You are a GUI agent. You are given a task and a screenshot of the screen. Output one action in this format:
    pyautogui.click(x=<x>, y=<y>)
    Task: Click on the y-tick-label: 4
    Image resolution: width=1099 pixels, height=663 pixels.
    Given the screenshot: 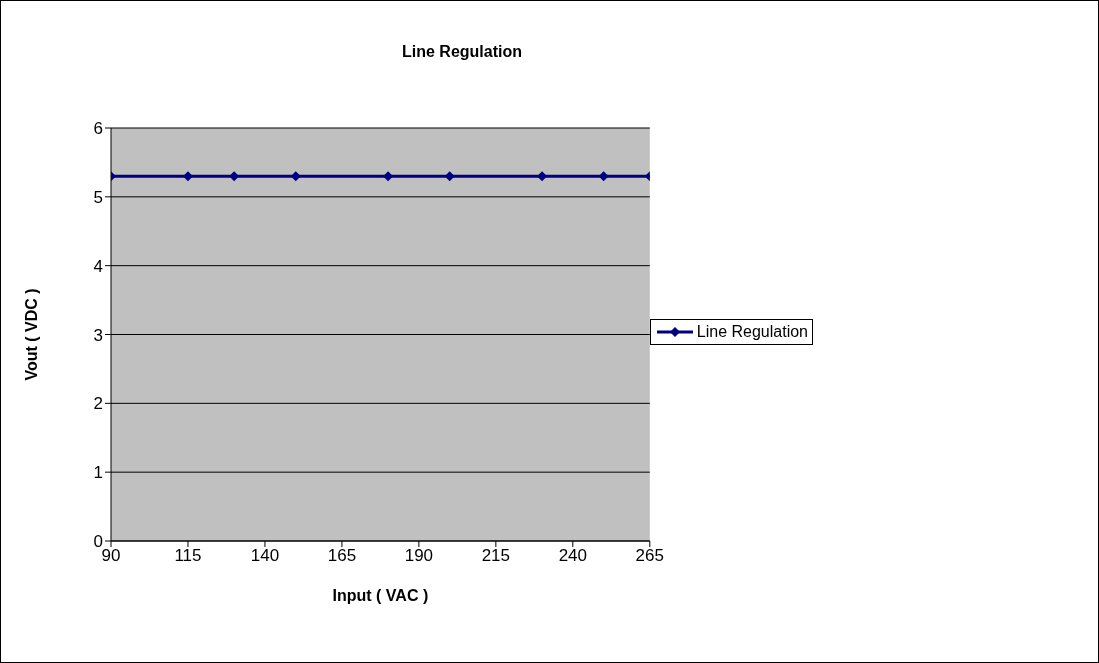 What is the action you would take?
    pyautogui.click(x=98, y=266)
    